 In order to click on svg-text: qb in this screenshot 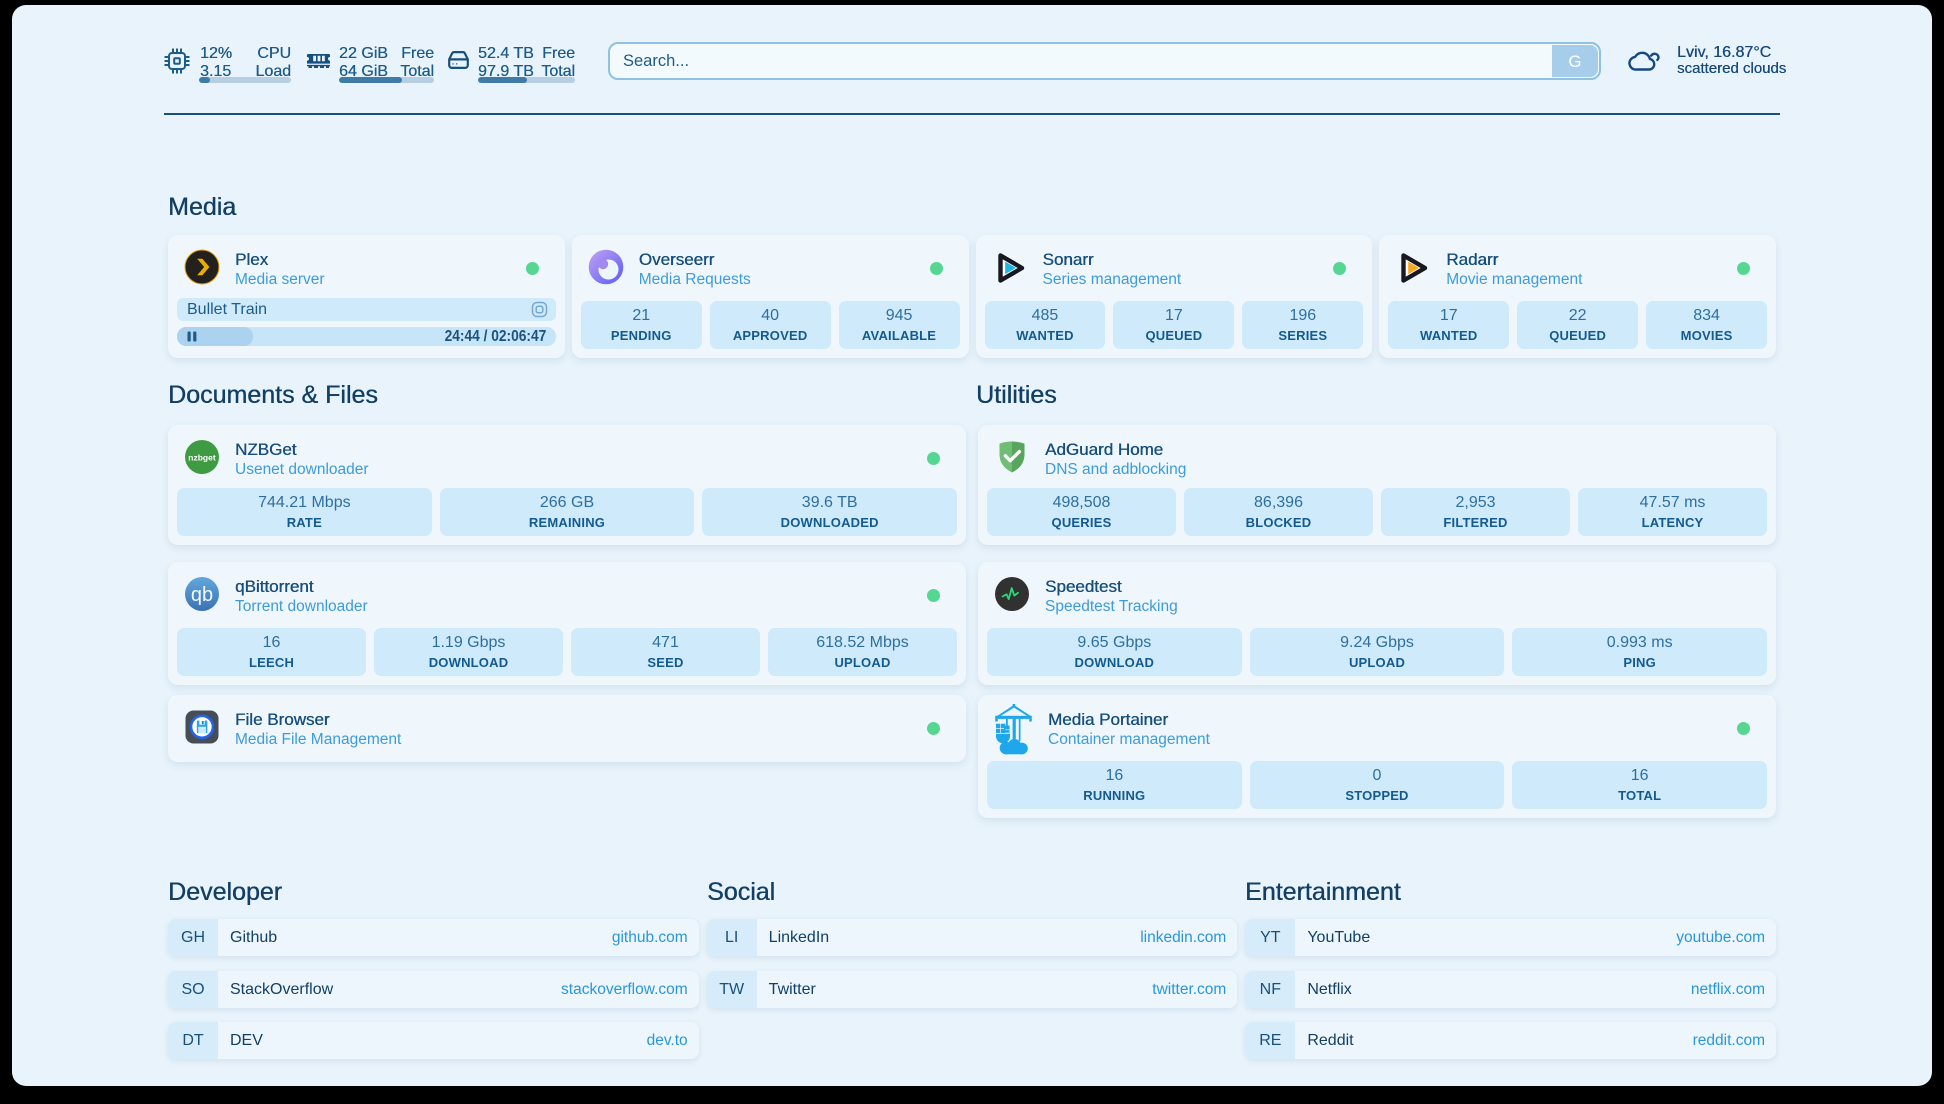, I will do `click(202, 595)`.